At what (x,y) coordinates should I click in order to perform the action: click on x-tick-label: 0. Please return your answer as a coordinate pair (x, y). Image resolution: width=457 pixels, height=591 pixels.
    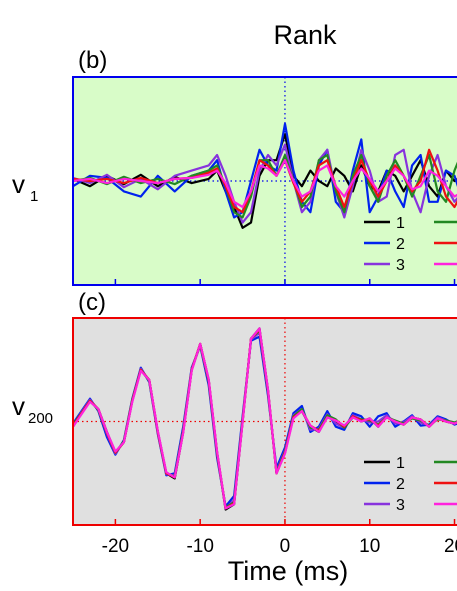
    Looking at the image, I should click on (285, 546).